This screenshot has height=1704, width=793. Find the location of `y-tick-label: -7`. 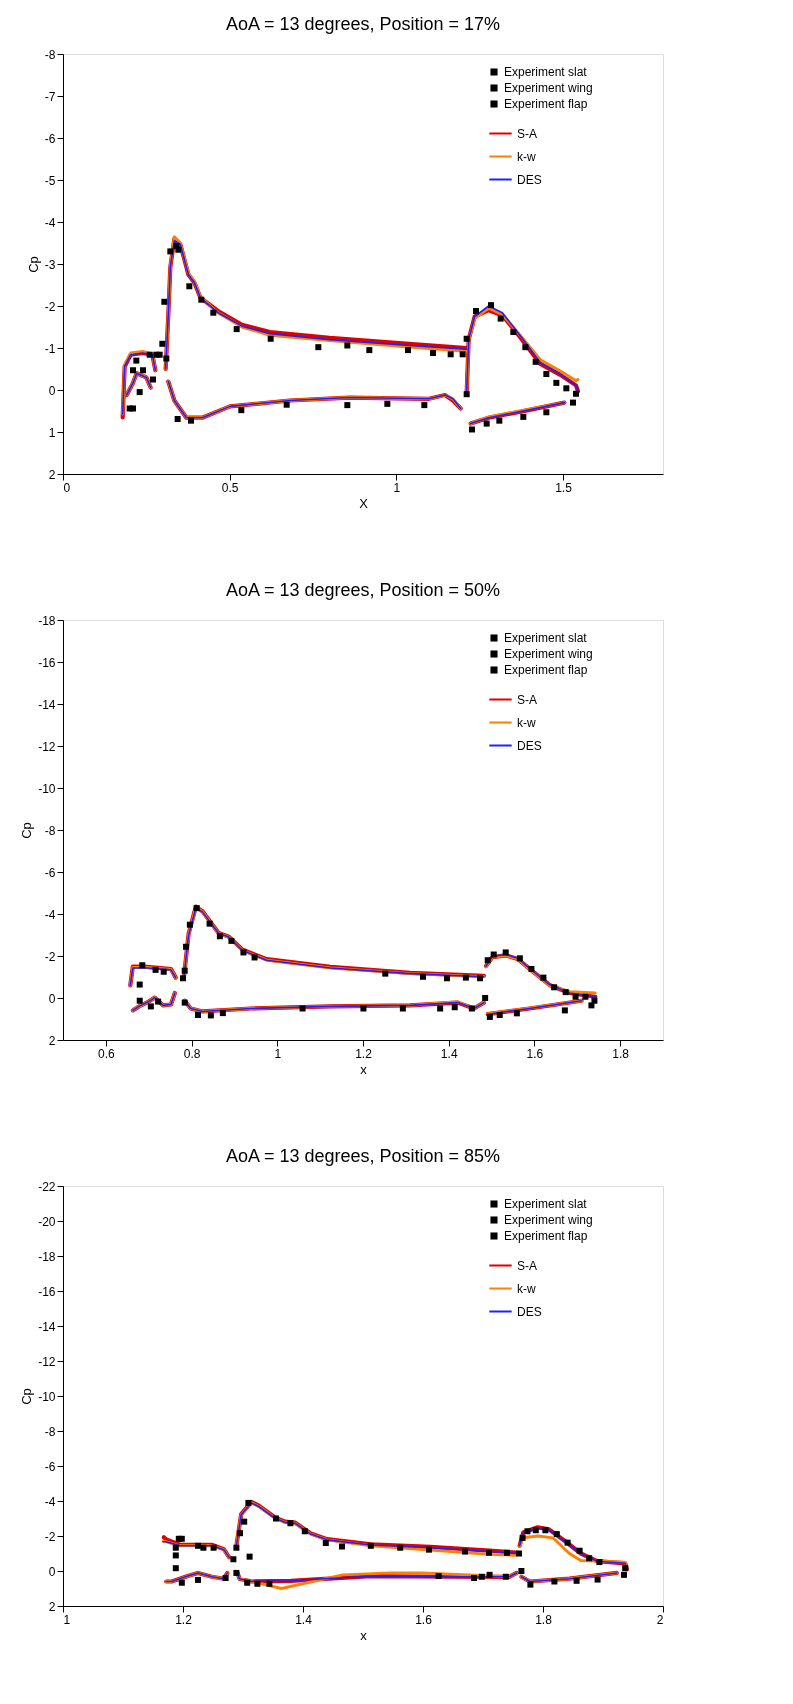

y-tick-label: -7 is located at coordinates (50, 96).